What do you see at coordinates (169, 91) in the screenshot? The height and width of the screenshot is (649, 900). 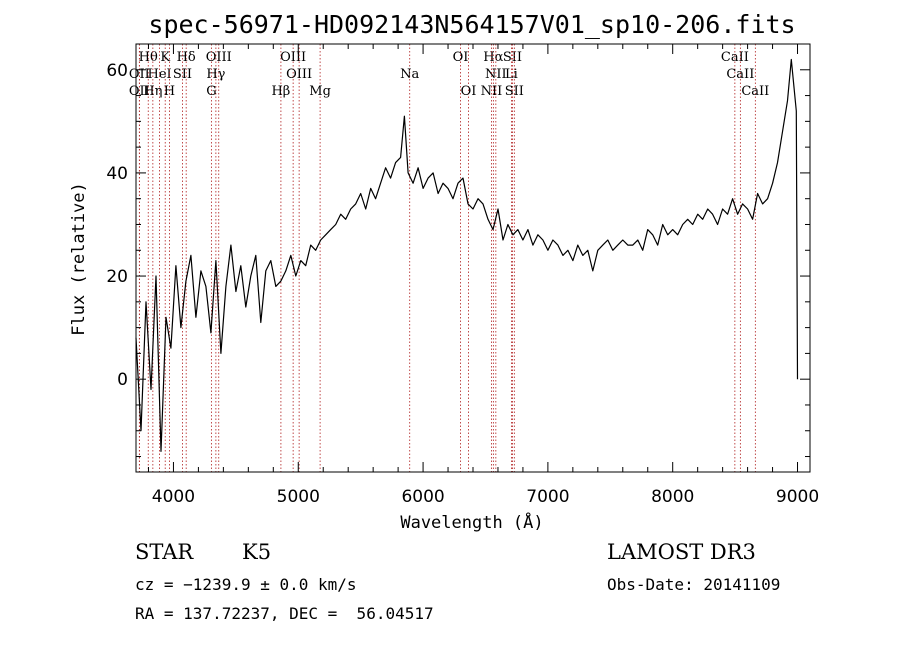 I see `emission-line-label: H` at bounding box center [169, 91].